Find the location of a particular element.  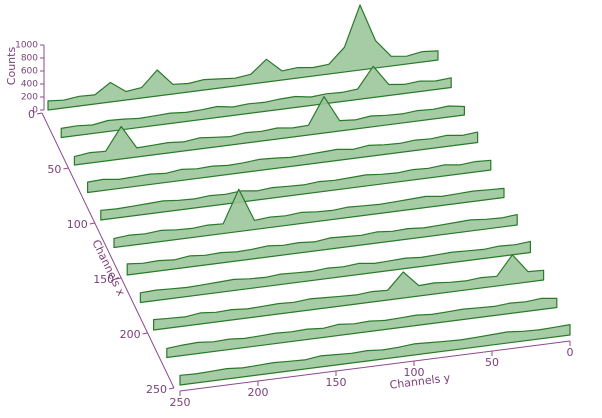

y-tick-label: 0 is located at coordinates (570, 352).